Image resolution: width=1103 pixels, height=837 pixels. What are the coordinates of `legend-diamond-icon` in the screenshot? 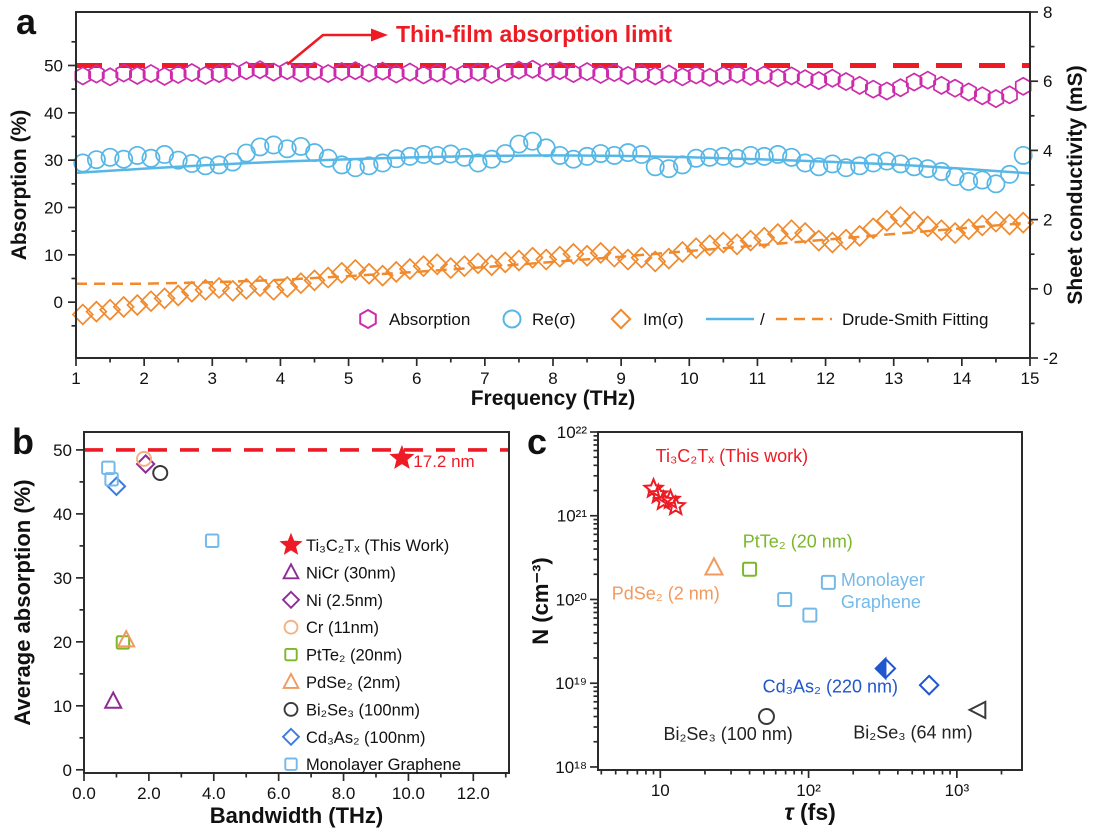 It's located at (621, 319).